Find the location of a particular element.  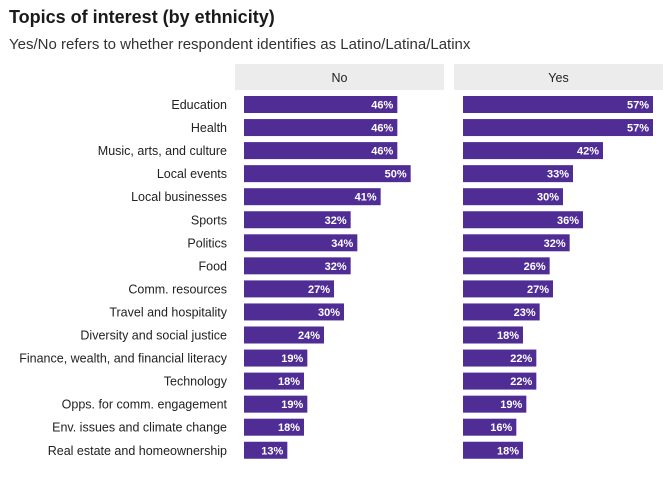

data-label: 50% is located at coordinates (396, 175).